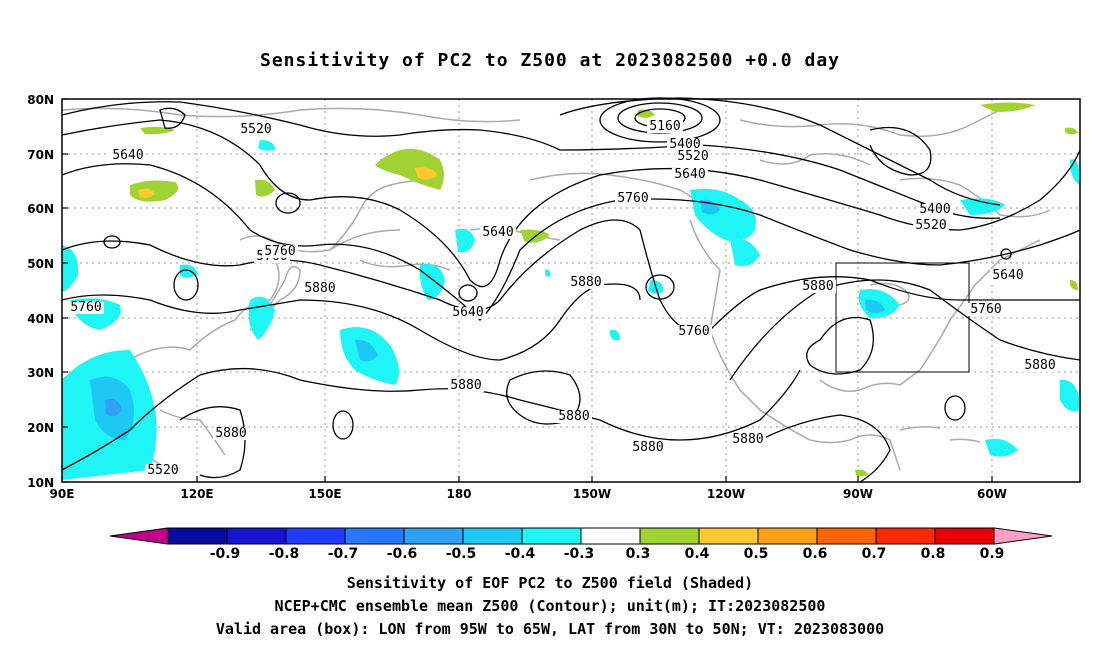  I want to click on colorbar-label: 0.9, so click(992, 554).